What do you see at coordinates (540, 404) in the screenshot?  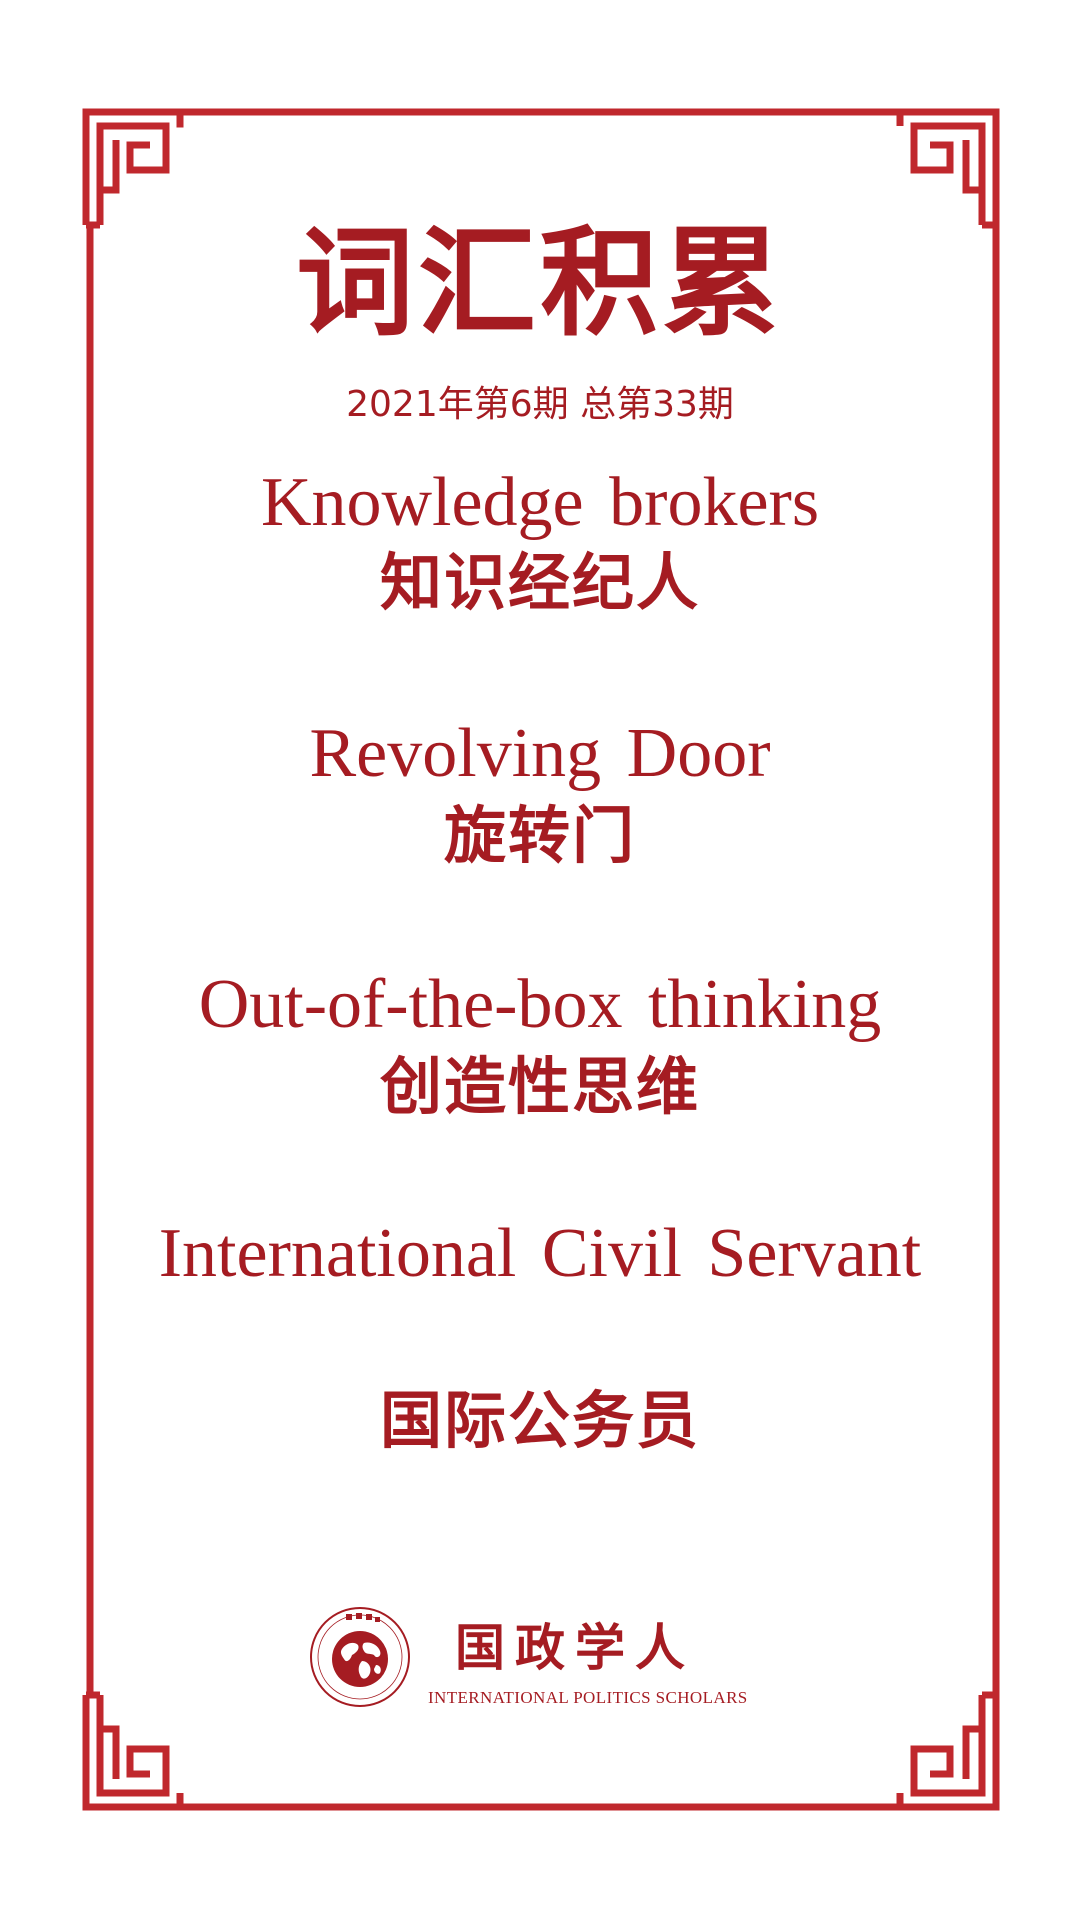 I see `issue-number: 2021年第6期 总第33期` at bounding box center [540, 404].